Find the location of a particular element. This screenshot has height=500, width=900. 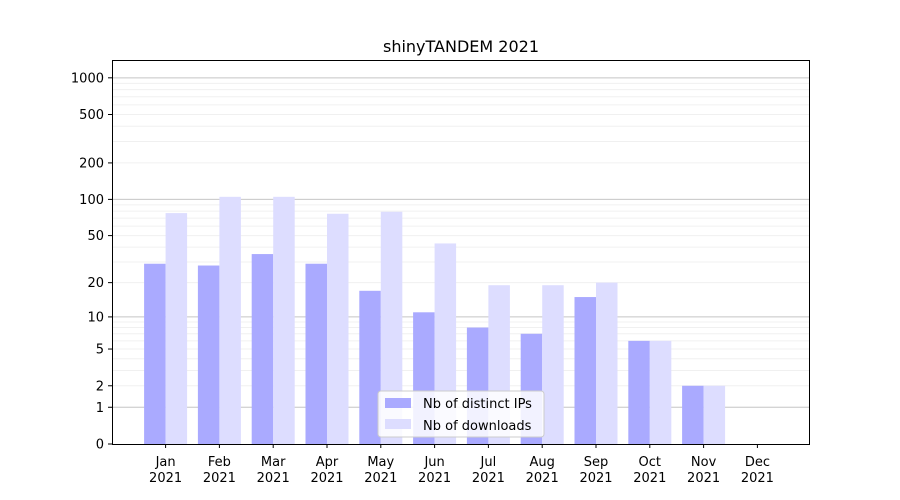

y-tick-label: 10 is located at coordinates (95, 317).